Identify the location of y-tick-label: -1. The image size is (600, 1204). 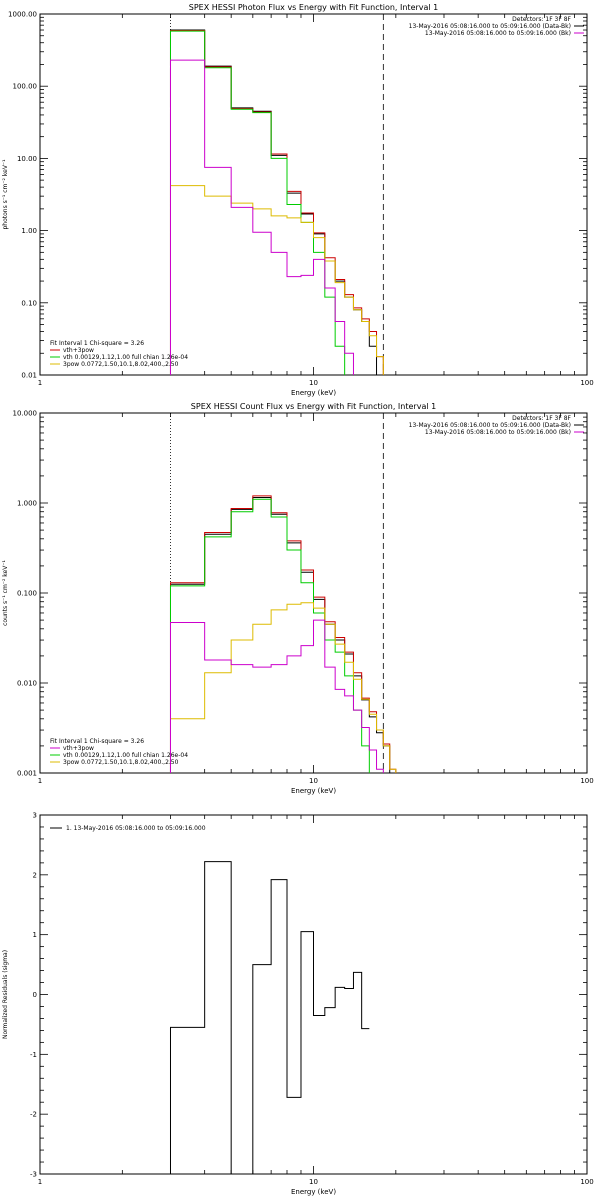
(33, 1055).